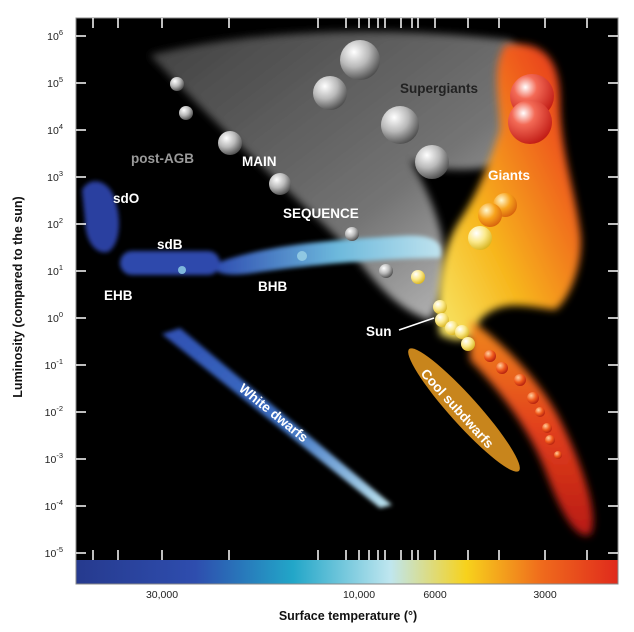 The height and width of the screenshot is (632, 634). Describe the element at coordinates (54, 505) in the screenshot. I see `y-tick-label: 10⁻⁴` at that location.